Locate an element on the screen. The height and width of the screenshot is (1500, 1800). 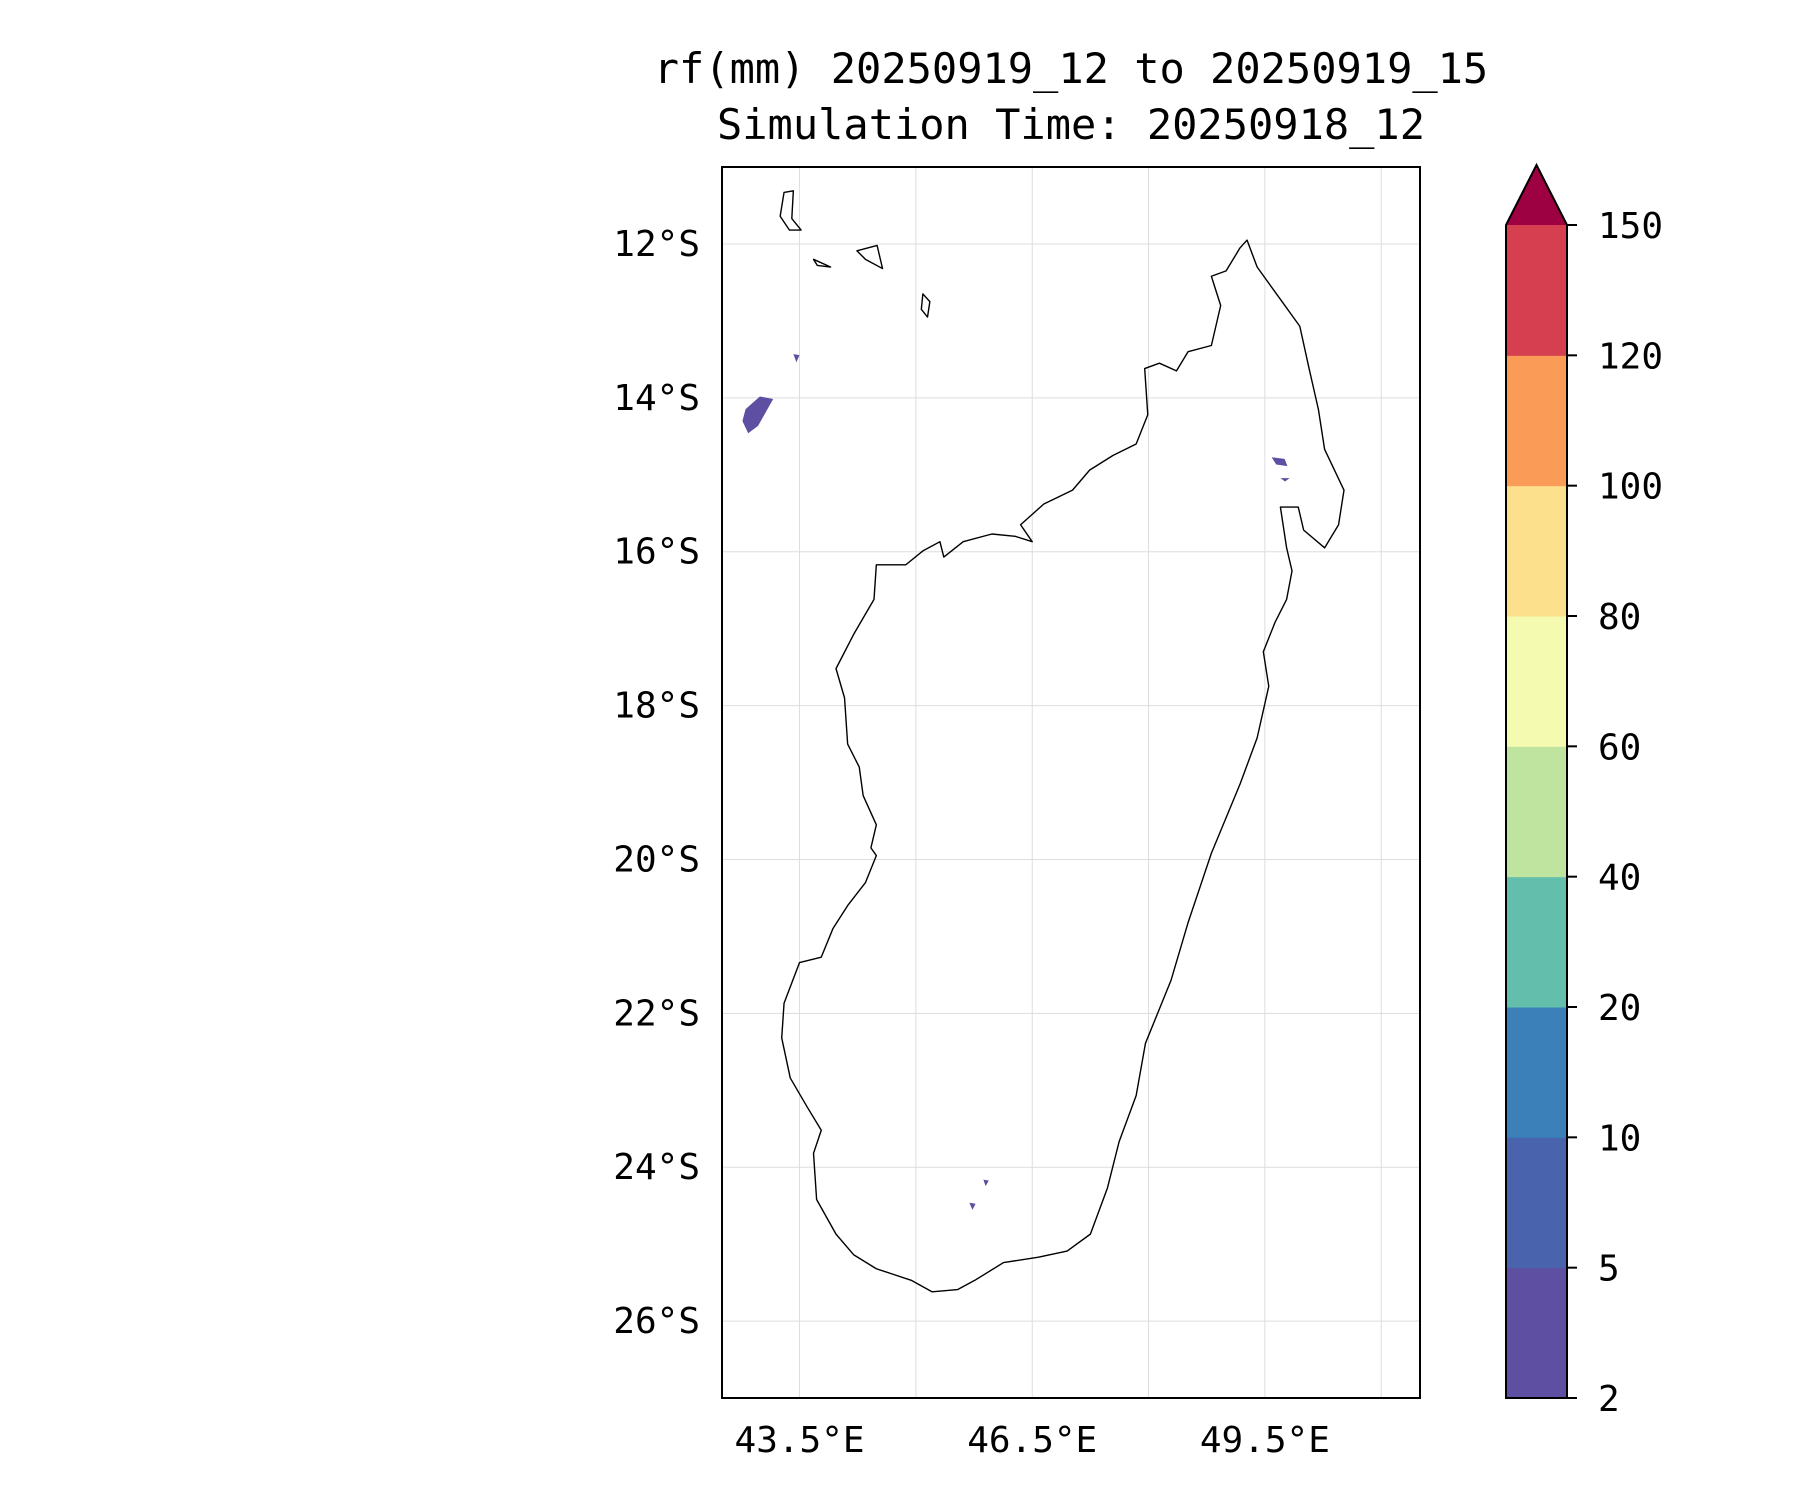
colorbar-tick-label: 120 is located at coordinates (1630, 356).